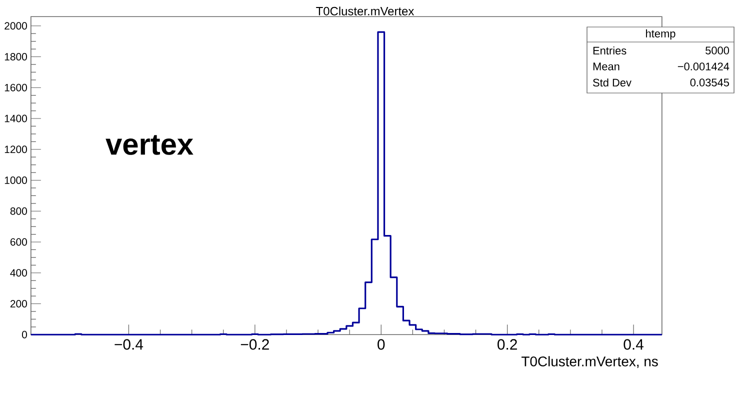 Image resolution: width=735 pixels, height=401 pixels. Describe the element at coordinates (15, 26) in the screenshot. I see `y-tick-label: 2000` at that location.